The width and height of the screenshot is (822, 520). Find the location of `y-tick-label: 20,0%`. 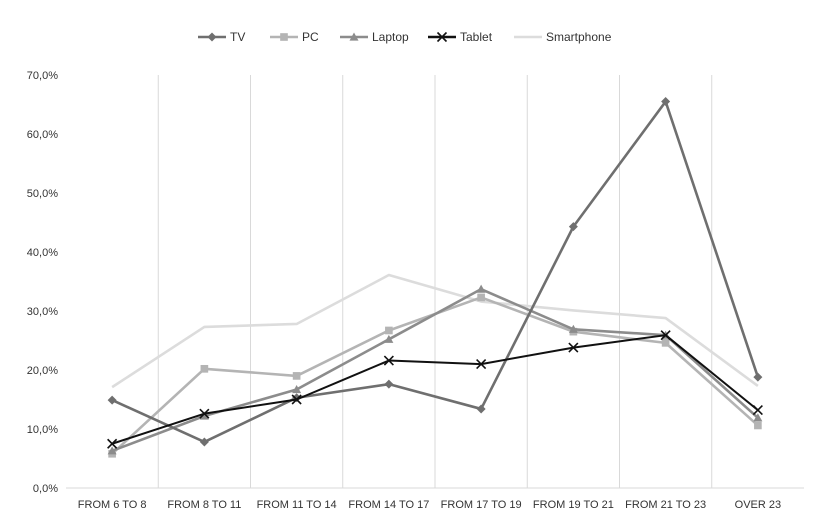

y-tick-label: 20,0% is located at coordinates (42, 371).